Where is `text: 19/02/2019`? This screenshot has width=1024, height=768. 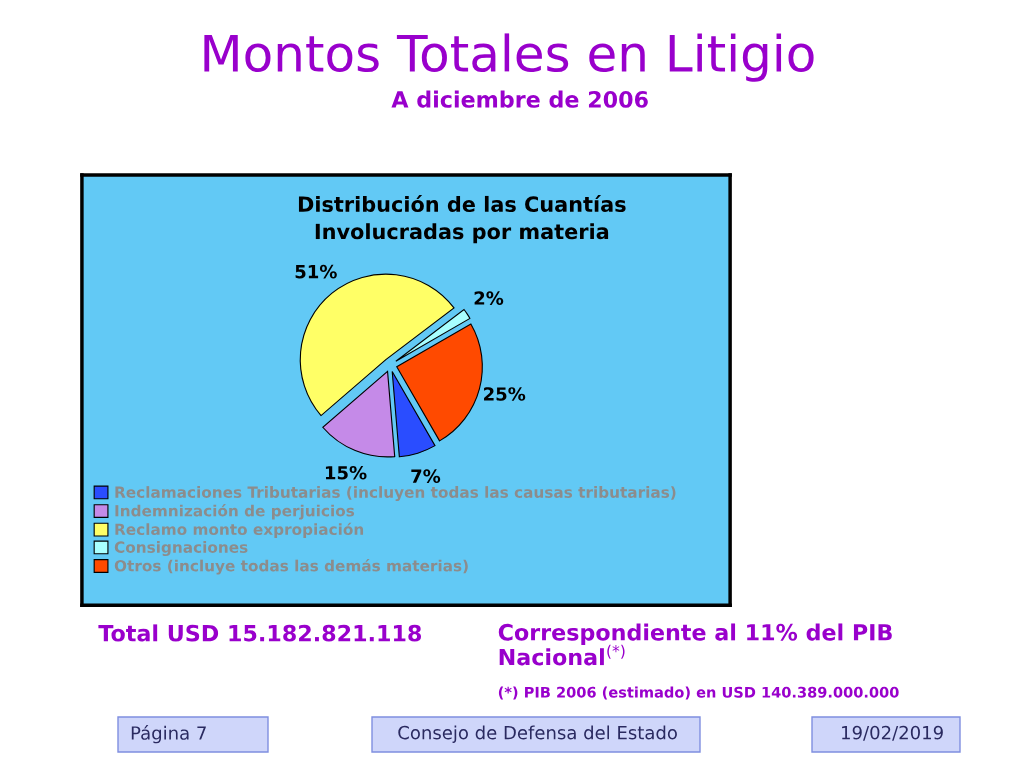
text: 19/02/2019 is located at coordinates (892, 733).